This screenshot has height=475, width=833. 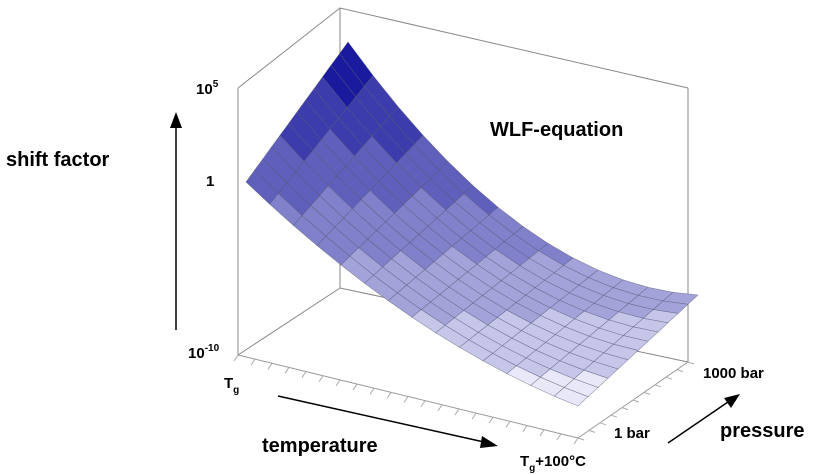 I want to click on z-tick-bottom-exp: -10, so click(x=212, y=348).